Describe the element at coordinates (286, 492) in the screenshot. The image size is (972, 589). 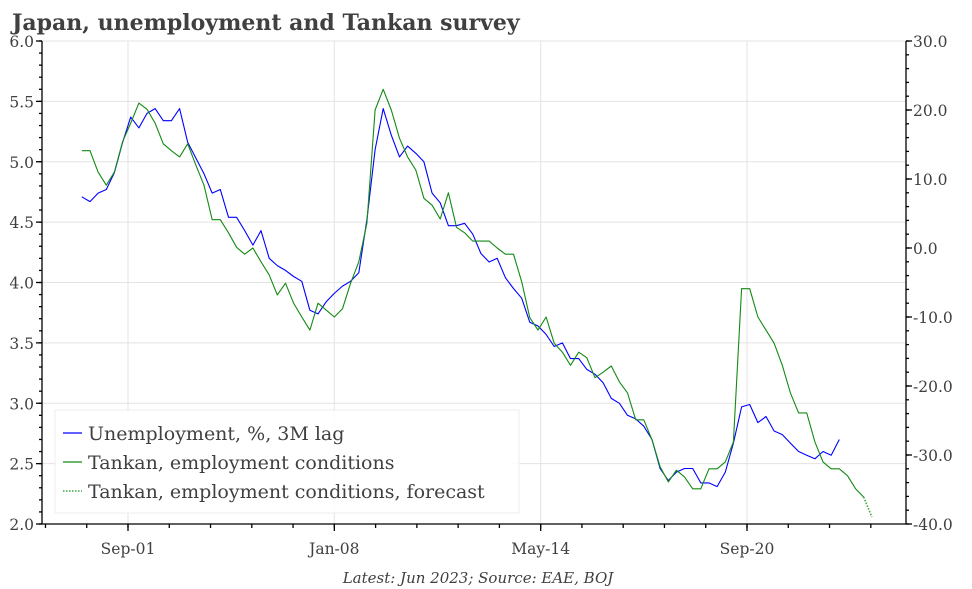
I see `legend-label-tankan-forecast: Tankan, employment conditions, forecast` at that location.